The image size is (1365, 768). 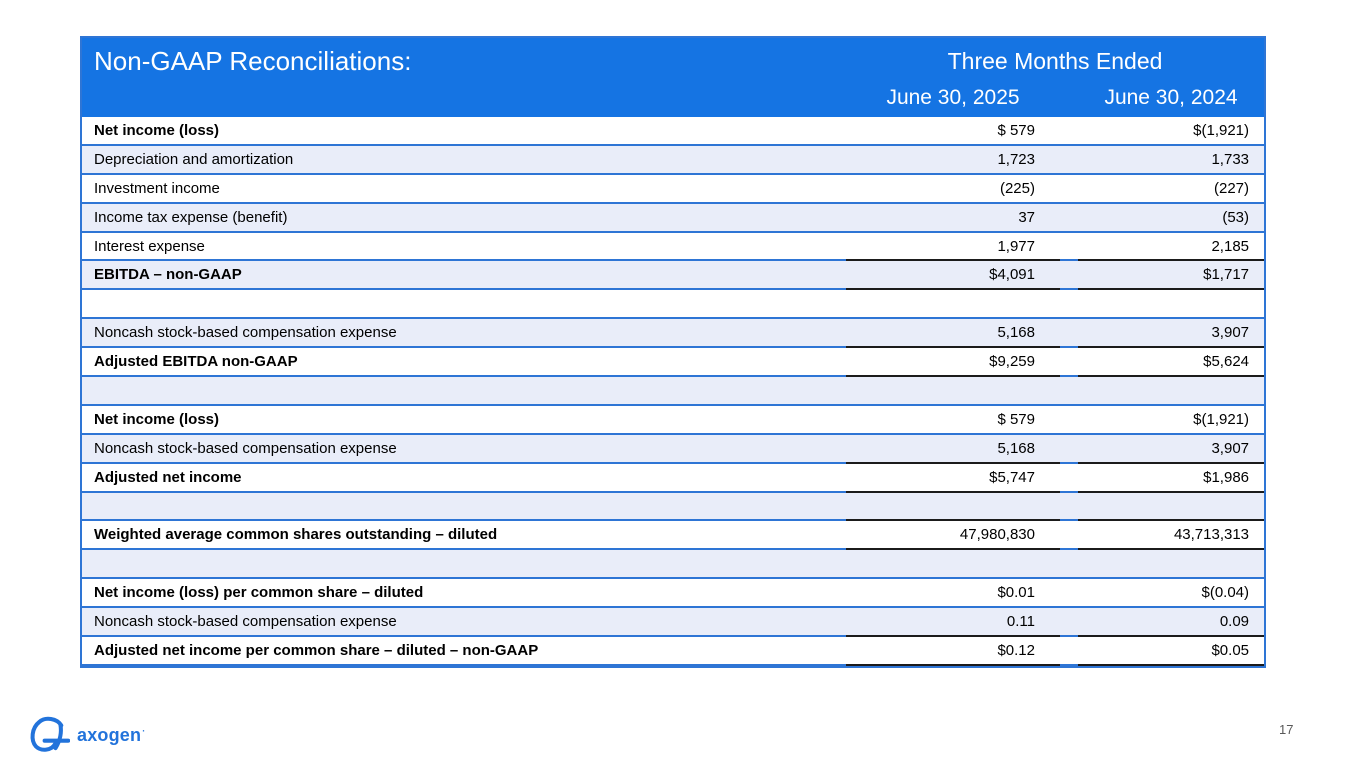 What do you see at coordinates (953, 623) in the screenshot?
I see `value-2025: 0.11` at bounding box center [953, 623].